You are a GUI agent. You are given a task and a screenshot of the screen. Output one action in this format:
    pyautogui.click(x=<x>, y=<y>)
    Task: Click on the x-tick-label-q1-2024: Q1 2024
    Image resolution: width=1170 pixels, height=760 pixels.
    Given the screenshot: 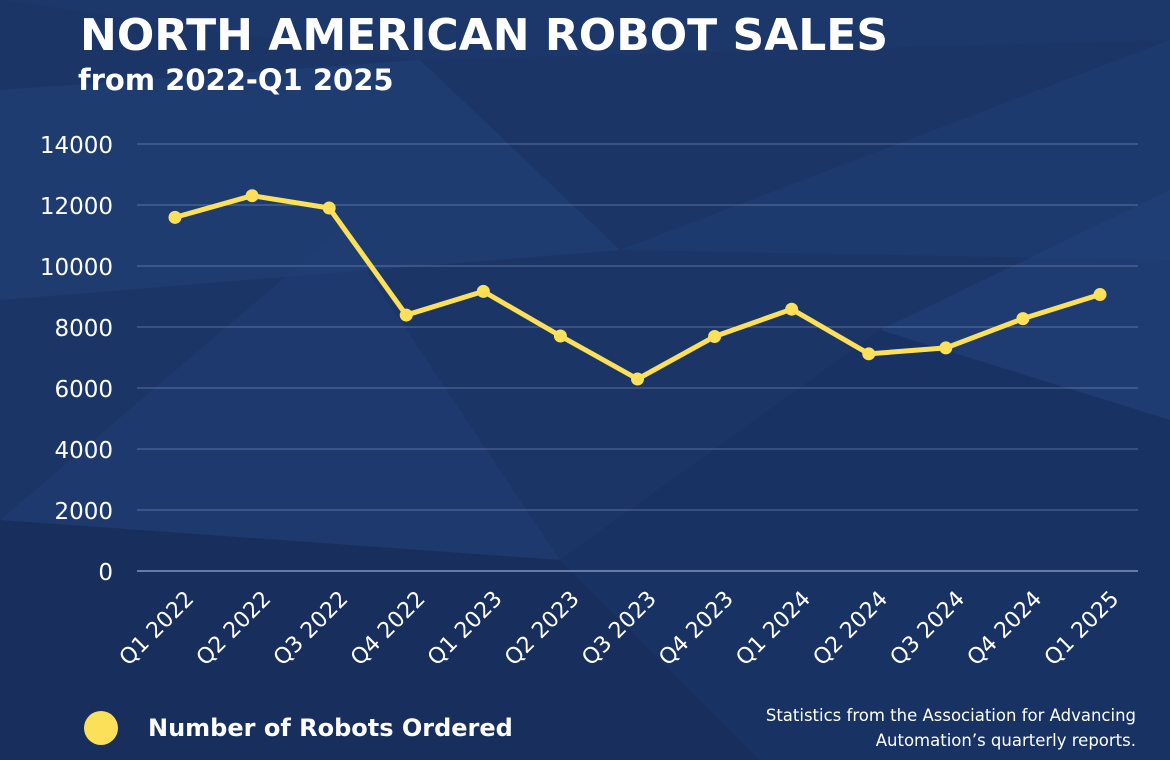 What is the action you would take?
    pyautogui.click(x=774, y=629)
    